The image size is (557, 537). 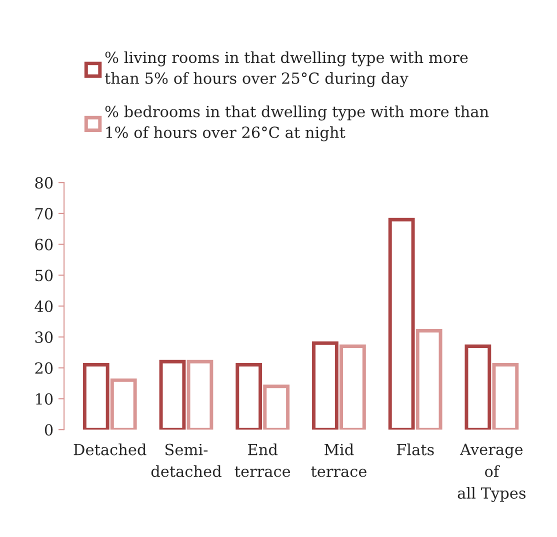 What do you see at coordinates (44, 244) in the screenshot?
I see `y-tick-label: 60` at bounding box center [44, 244].